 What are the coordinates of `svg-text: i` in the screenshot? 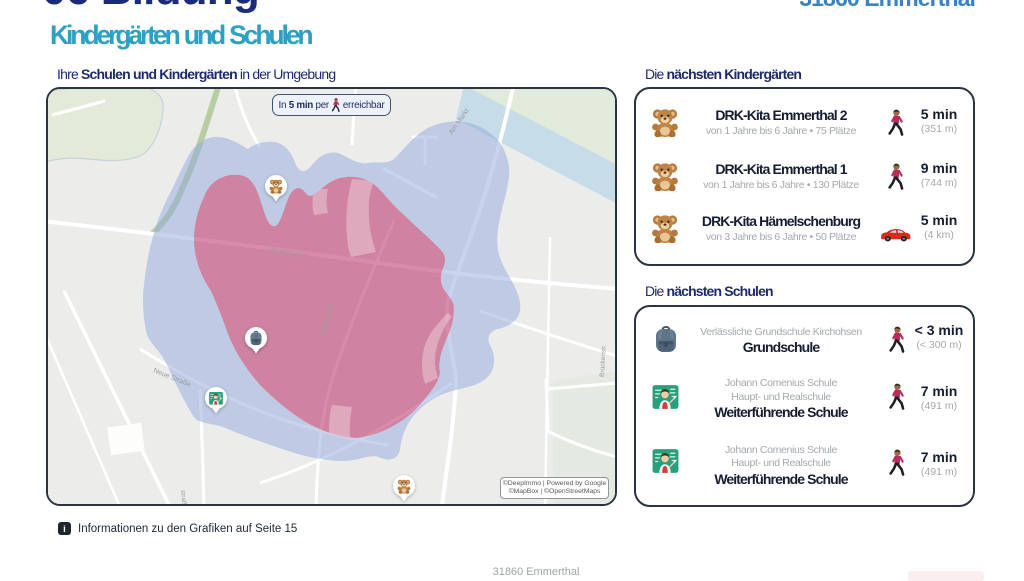 It's located at (64, 529).